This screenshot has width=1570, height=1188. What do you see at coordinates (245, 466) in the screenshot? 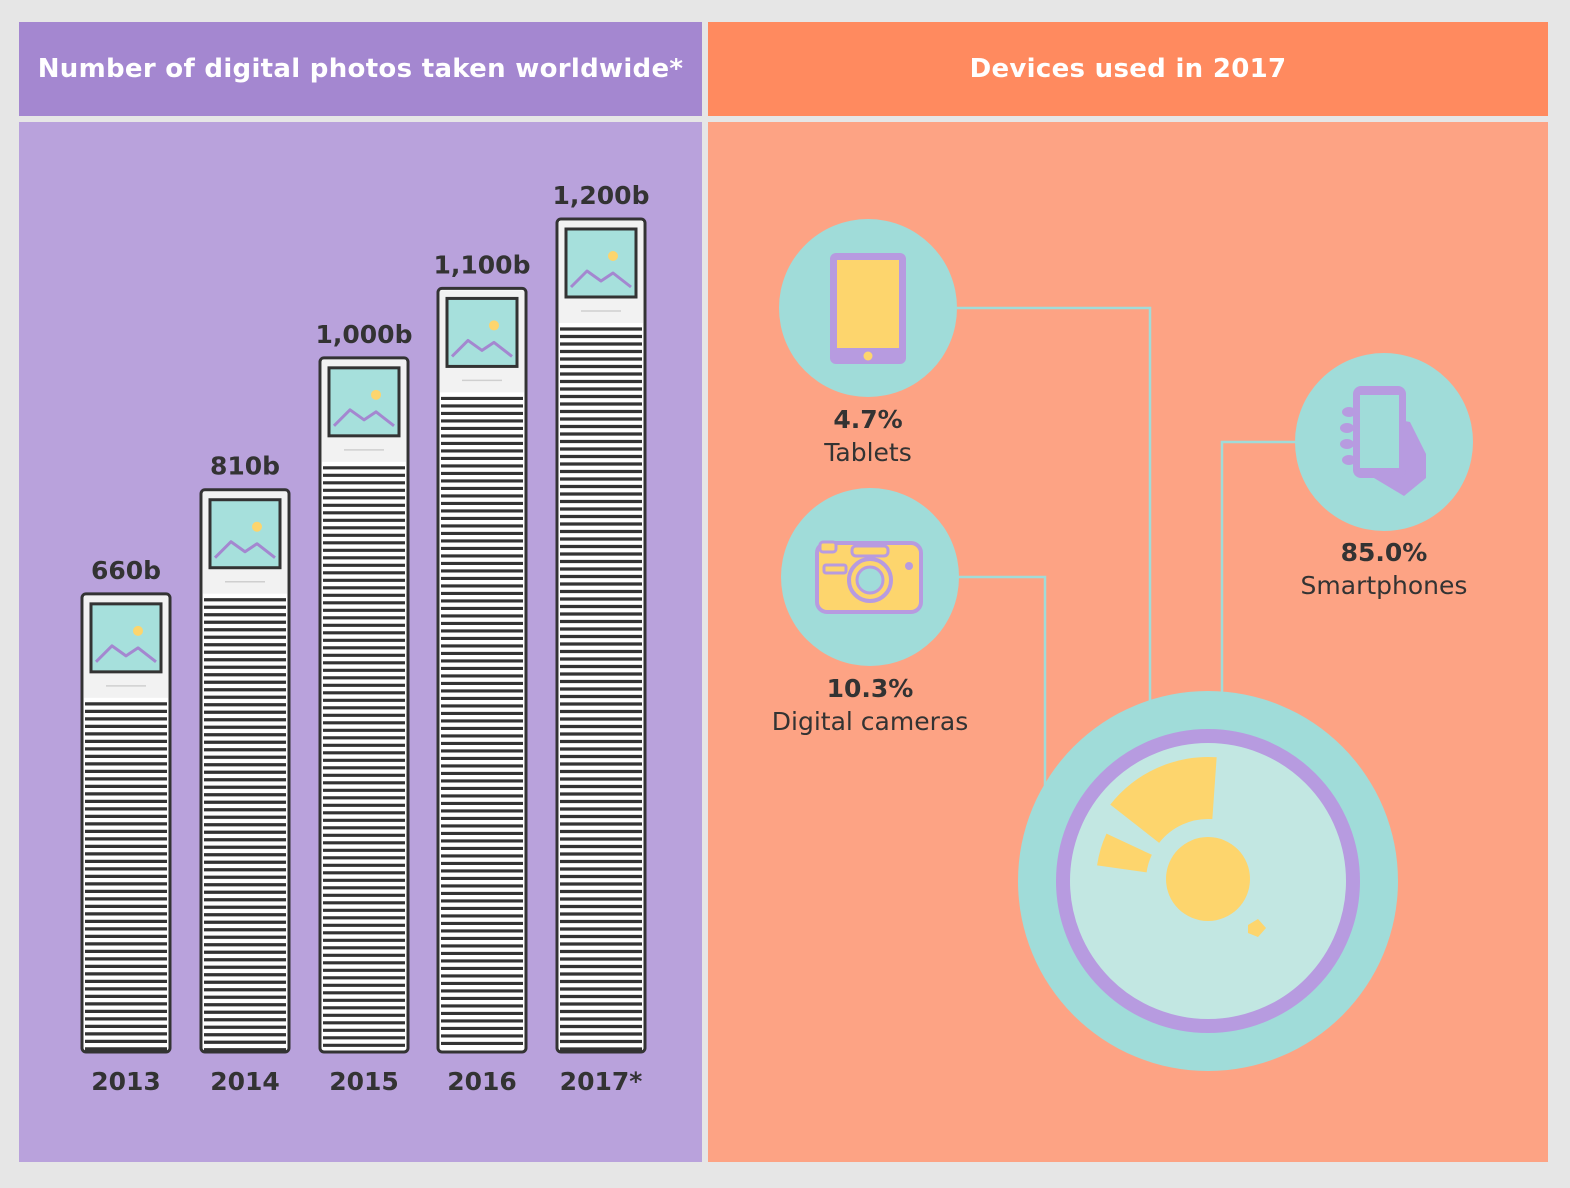
I see `bar-value-label: 810b` at bounding box center [245, 466].